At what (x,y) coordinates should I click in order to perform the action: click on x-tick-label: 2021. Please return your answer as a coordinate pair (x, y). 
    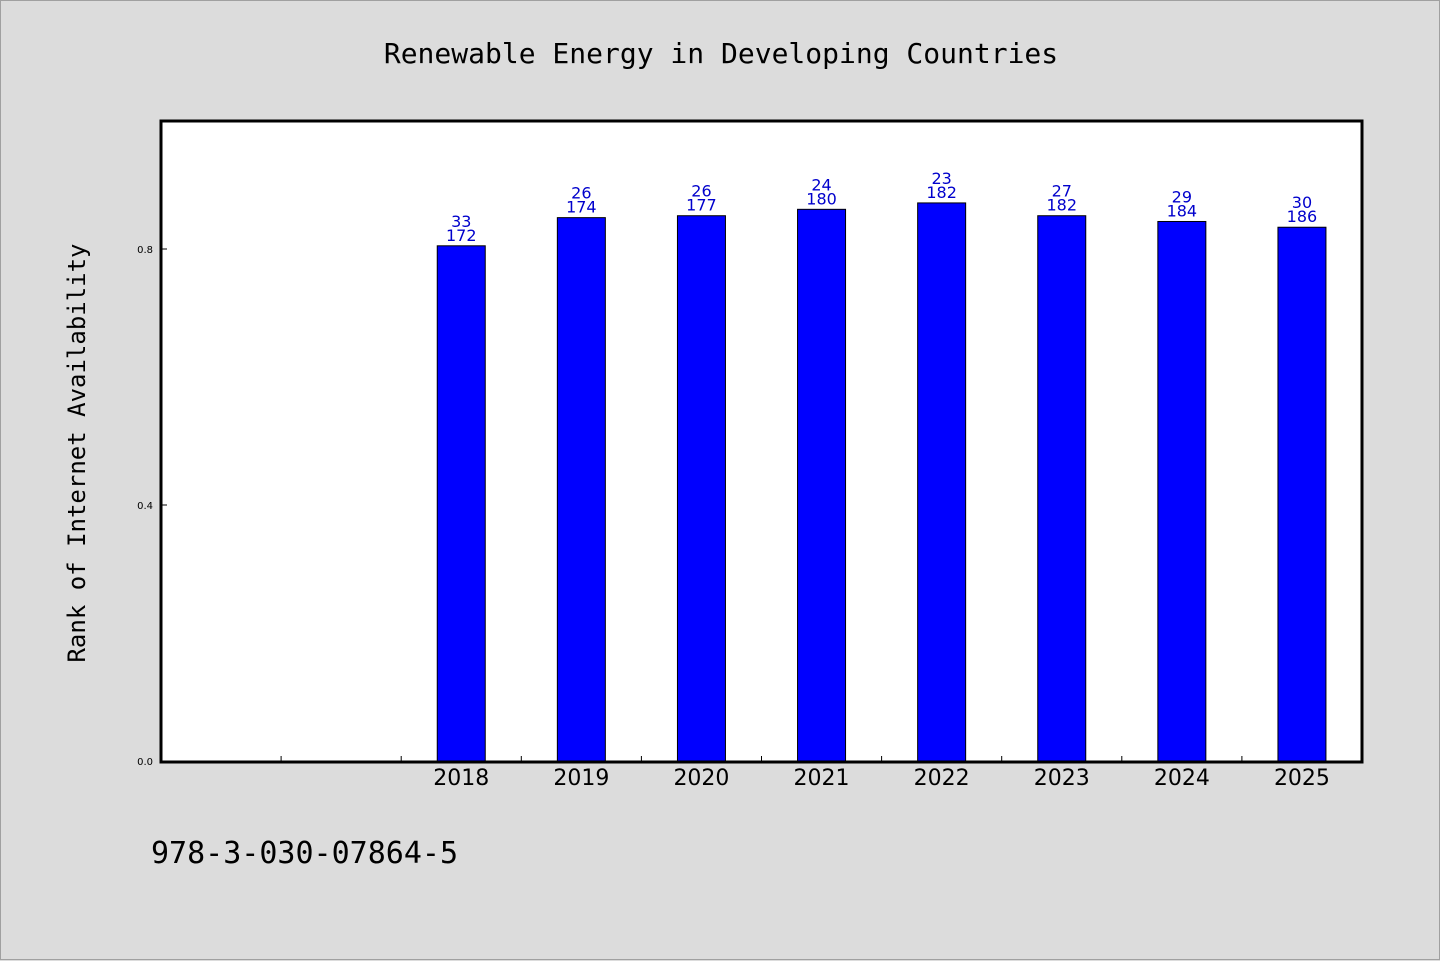
    Looking at the image, I should click on (822, 778).